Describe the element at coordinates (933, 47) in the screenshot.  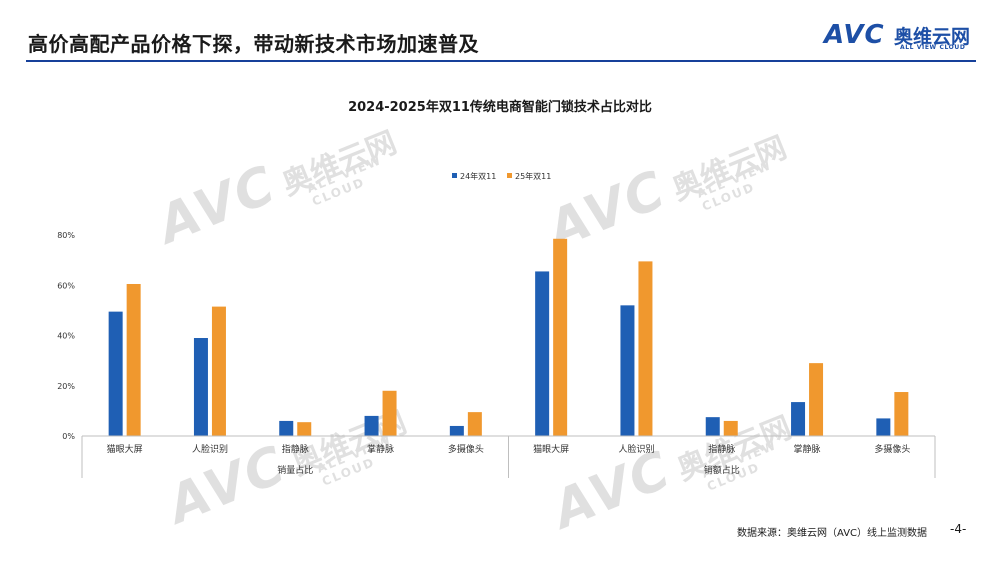
I see `logo-name-en: ALL VIEW CLOUD` at that location.